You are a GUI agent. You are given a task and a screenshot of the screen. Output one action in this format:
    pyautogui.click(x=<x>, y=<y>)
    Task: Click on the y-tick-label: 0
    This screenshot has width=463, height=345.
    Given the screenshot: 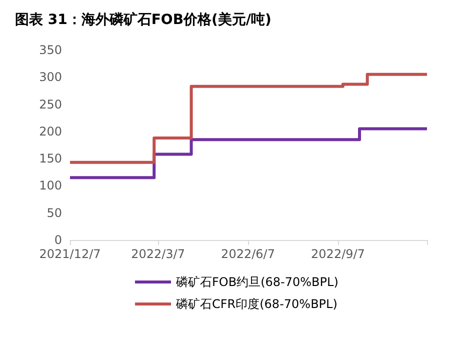 What is the action you would take?
    pyautogui.click(x=58, y=240)
    